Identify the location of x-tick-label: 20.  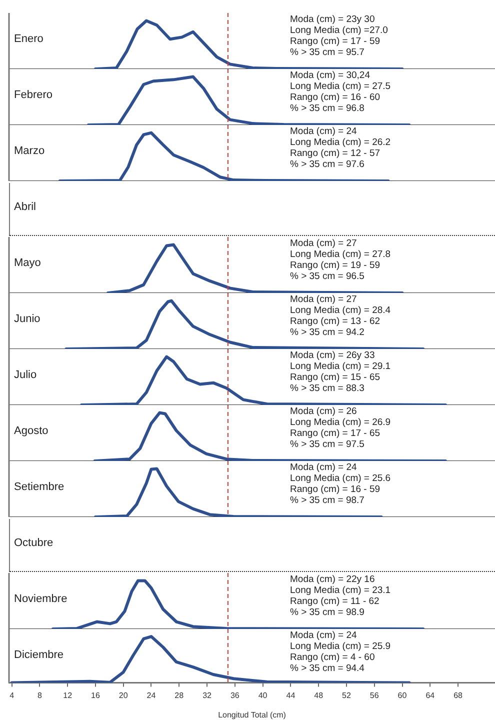
(123, 695).